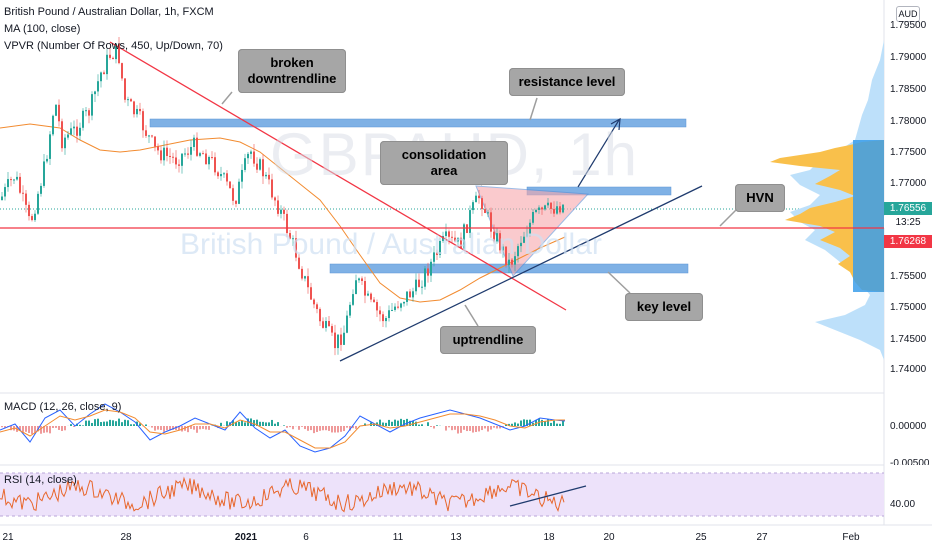  Describe the element at coordinates (908, 222) in the screenshot. I see `candle-countdown: 13:25` at that location.